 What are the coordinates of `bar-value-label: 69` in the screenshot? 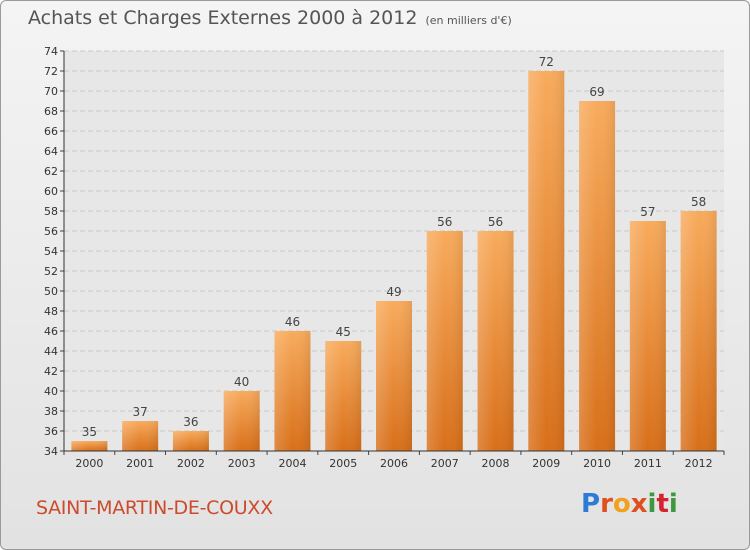 It's located at (596, 92).